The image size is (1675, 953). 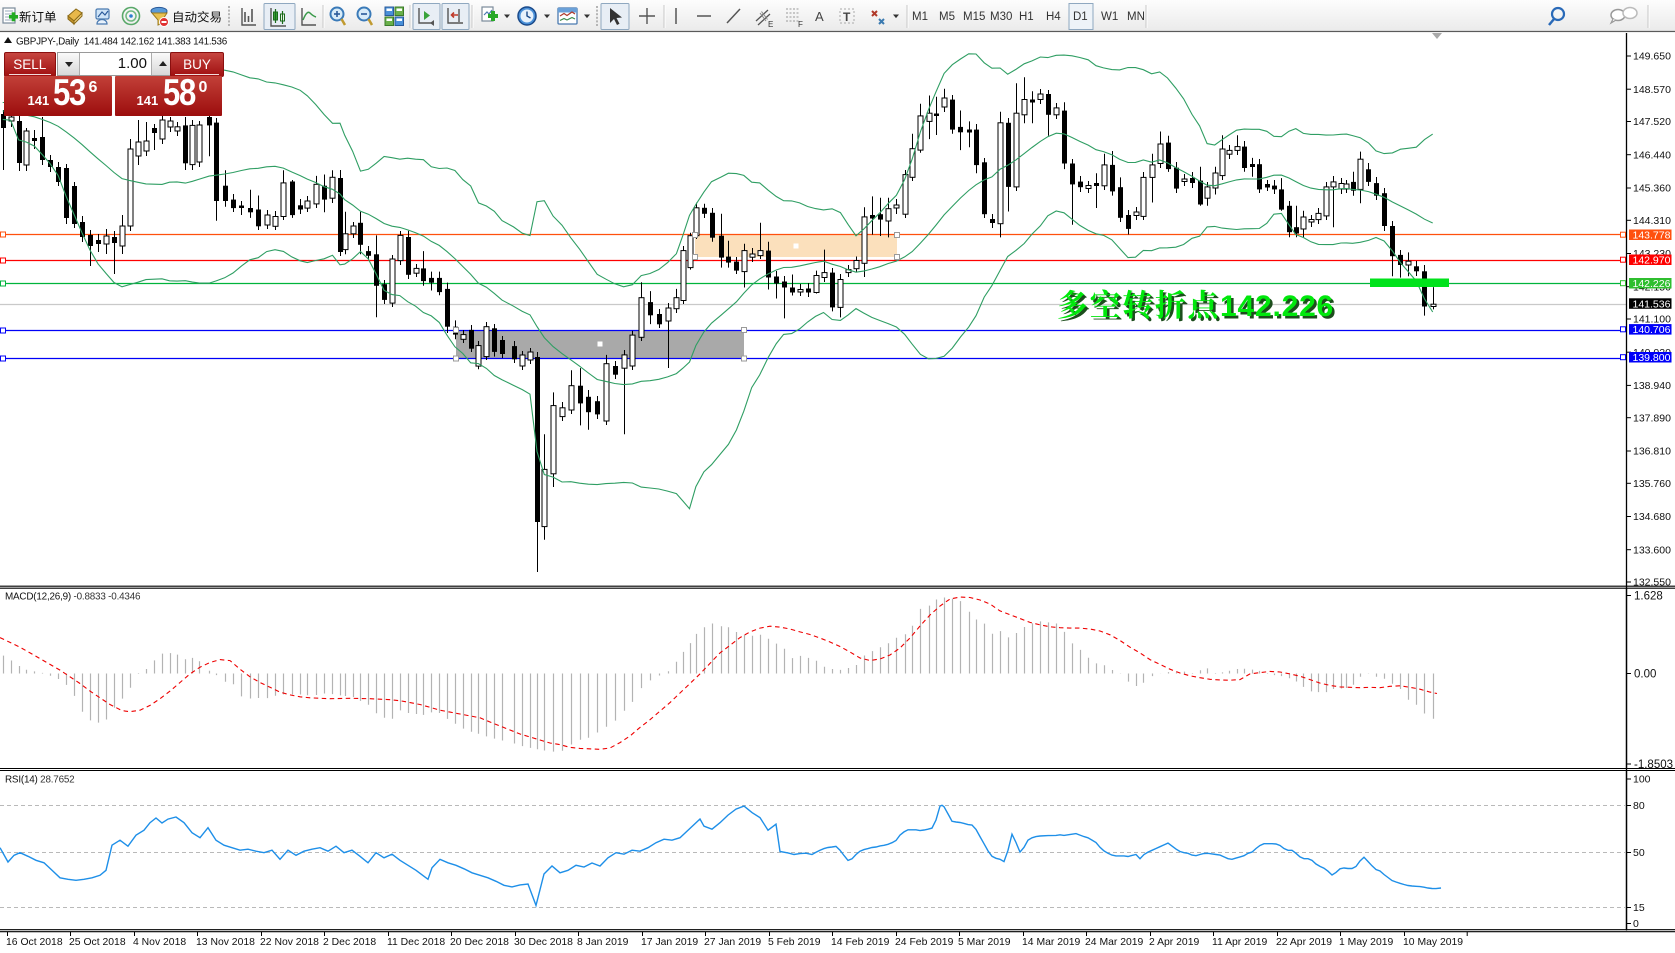 What do you see at coordinates (819, 16) in the screenshot?
I see `svg-text: A` at bounding box center [819, 16].